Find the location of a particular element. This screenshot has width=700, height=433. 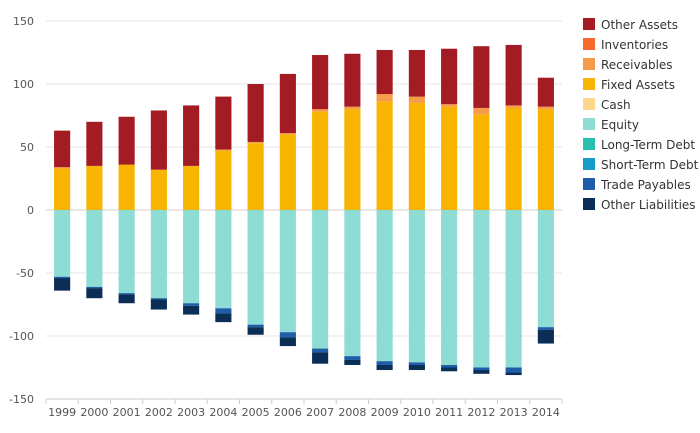

legend-label: Short-Term Debt is located at coordinates (650, 165).